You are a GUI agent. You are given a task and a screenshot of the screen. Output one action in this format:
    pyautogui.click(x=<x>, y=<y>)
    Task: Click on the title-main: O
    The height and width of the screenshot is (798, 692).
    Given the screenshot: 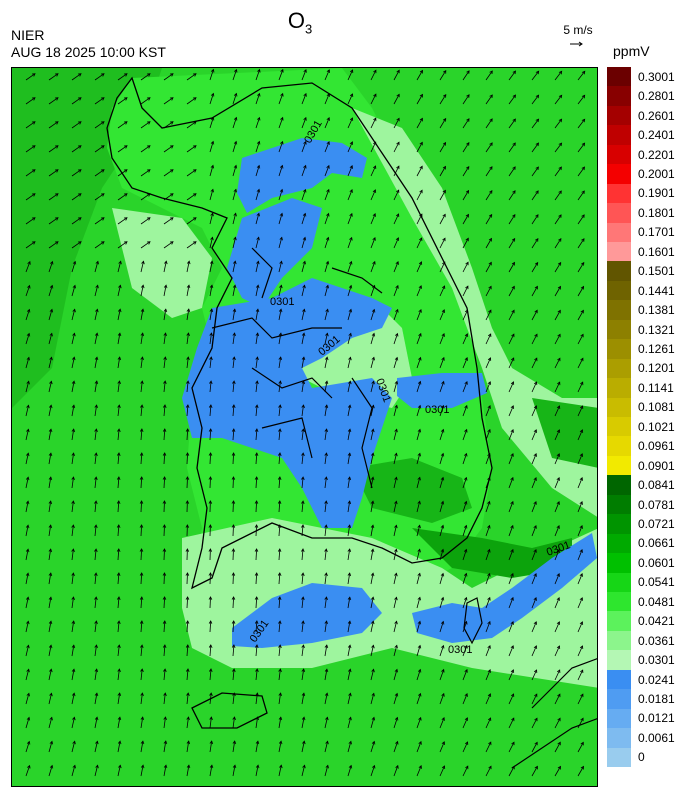 What is the action you would take?
    pyautogui.click(x=296, y=20)
    